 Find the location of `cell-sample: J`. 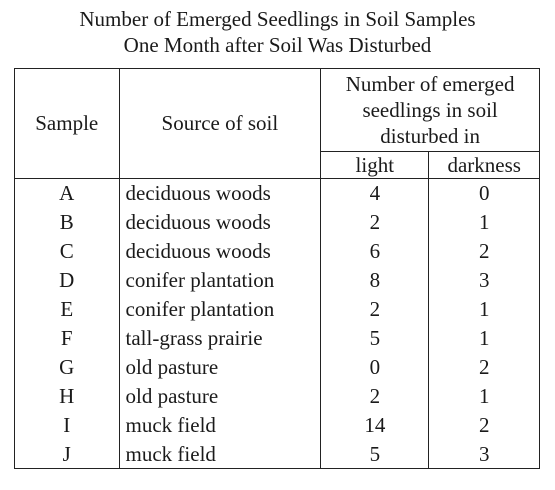

cell-sample: J is located at coordinates (67, 454).